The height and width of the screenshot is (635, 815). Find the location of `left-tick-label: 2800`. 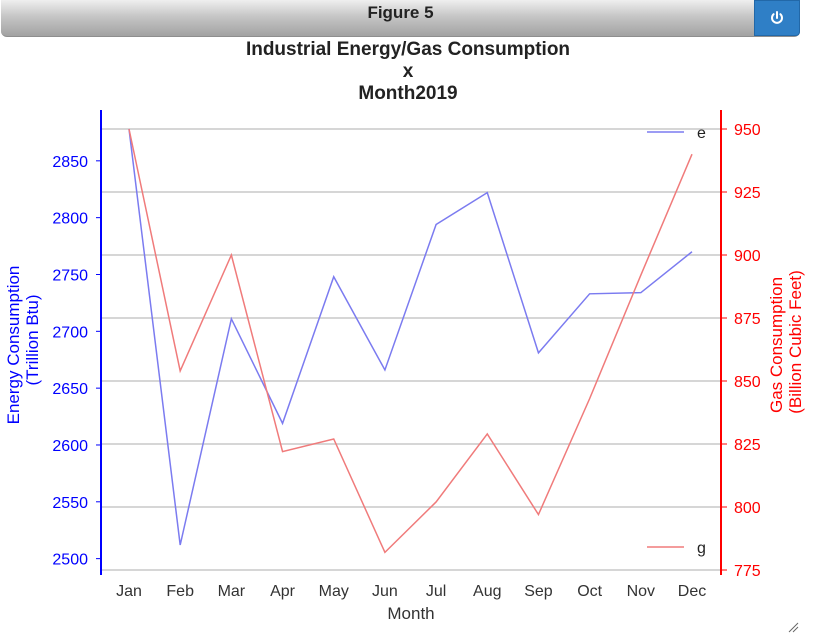

left-tick-label: 2800 is located at coordinates (70, 219).